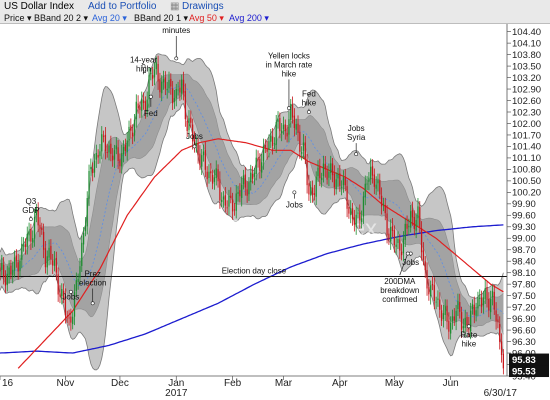 The width and height of the screenshot is (550, 400). I want to click on price-label-text: 95.53, so click(524, 371).